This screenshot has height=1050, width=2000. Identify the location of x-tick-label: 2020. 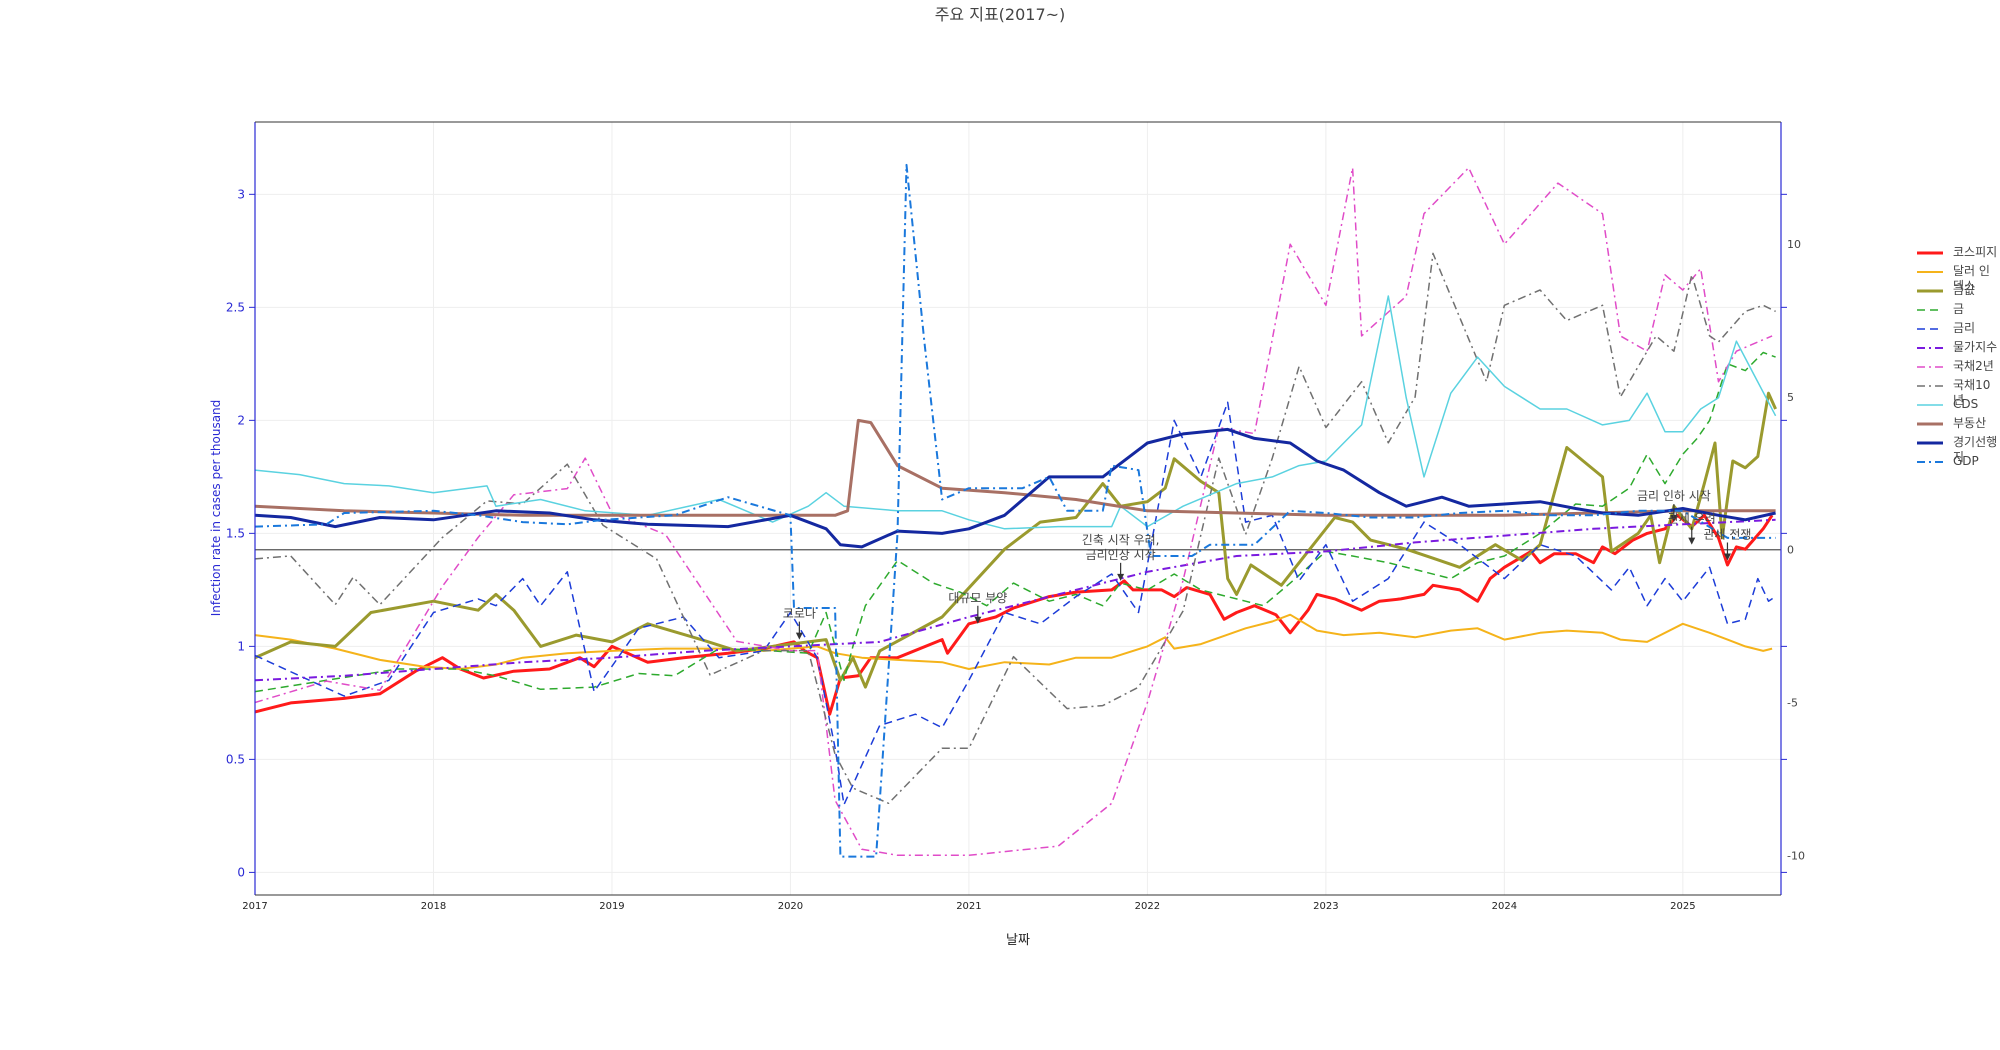
(790, 906).